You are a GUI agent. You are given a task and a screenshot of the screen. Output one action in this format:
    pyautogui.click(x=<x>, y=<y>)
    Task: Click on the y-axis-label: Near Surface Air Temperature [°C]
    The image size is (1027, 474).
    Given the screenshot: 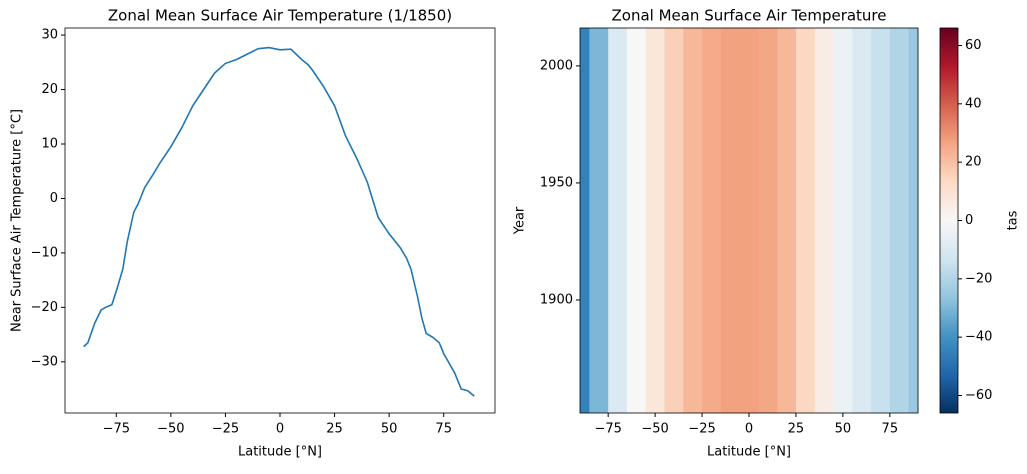 What is the action you would take?
    pyautogui.click(x=17, y=220)
    